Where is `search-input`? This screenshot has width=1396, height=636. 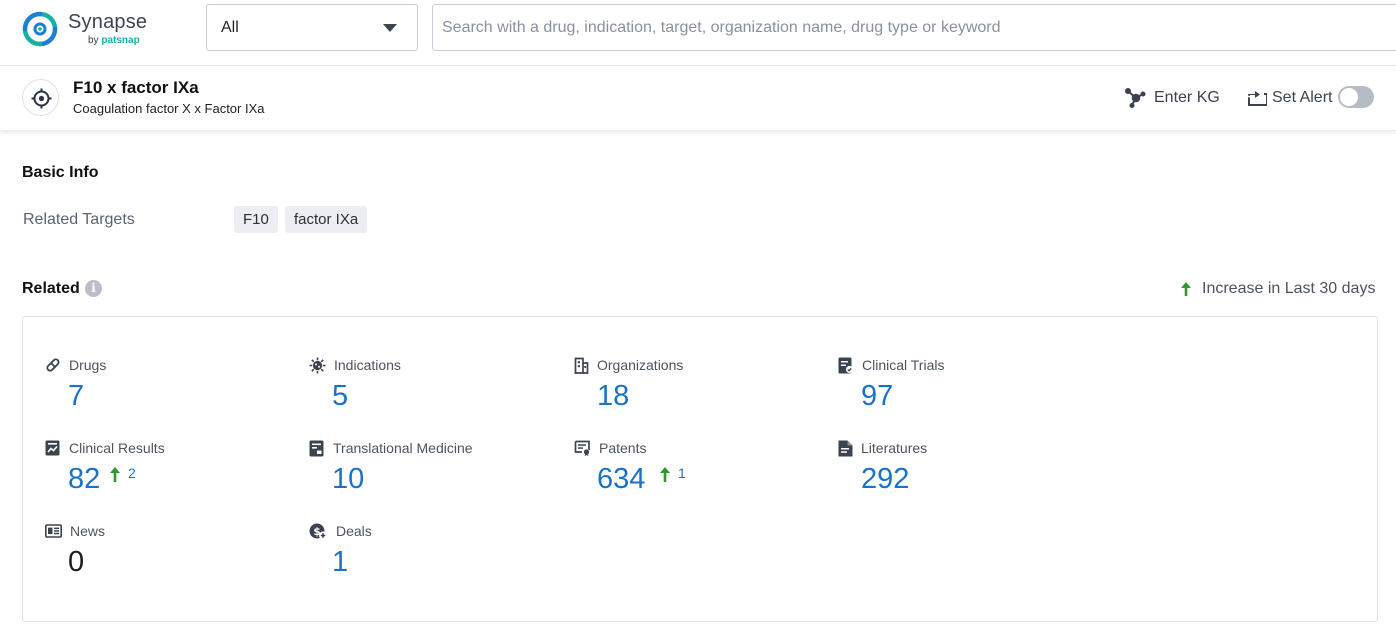 search-input is located at coordinates (912, 27).